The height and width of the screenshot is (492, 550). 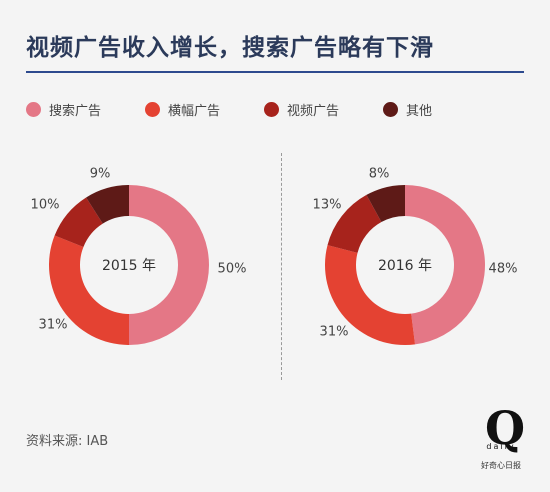 What do you see at coordinates (53, 325) in the screenshot?
I see `donut-1-label-banner: 31%` at bounding box center [53, 325].